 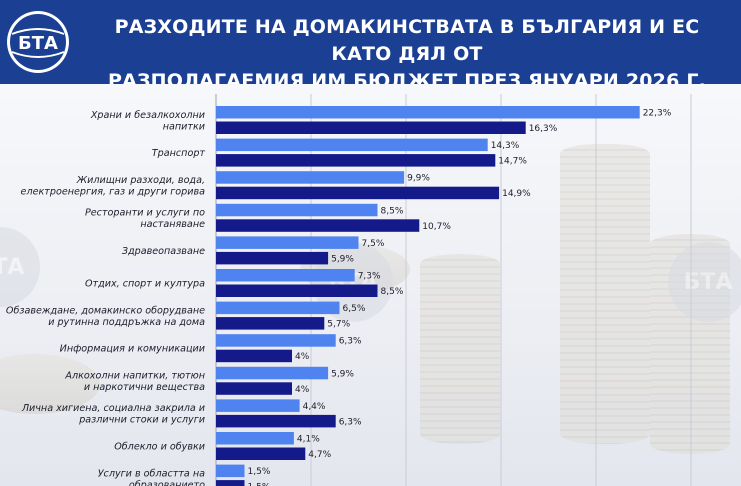 I want to click on data-label: 16,3%, so click(x=543, y=129).